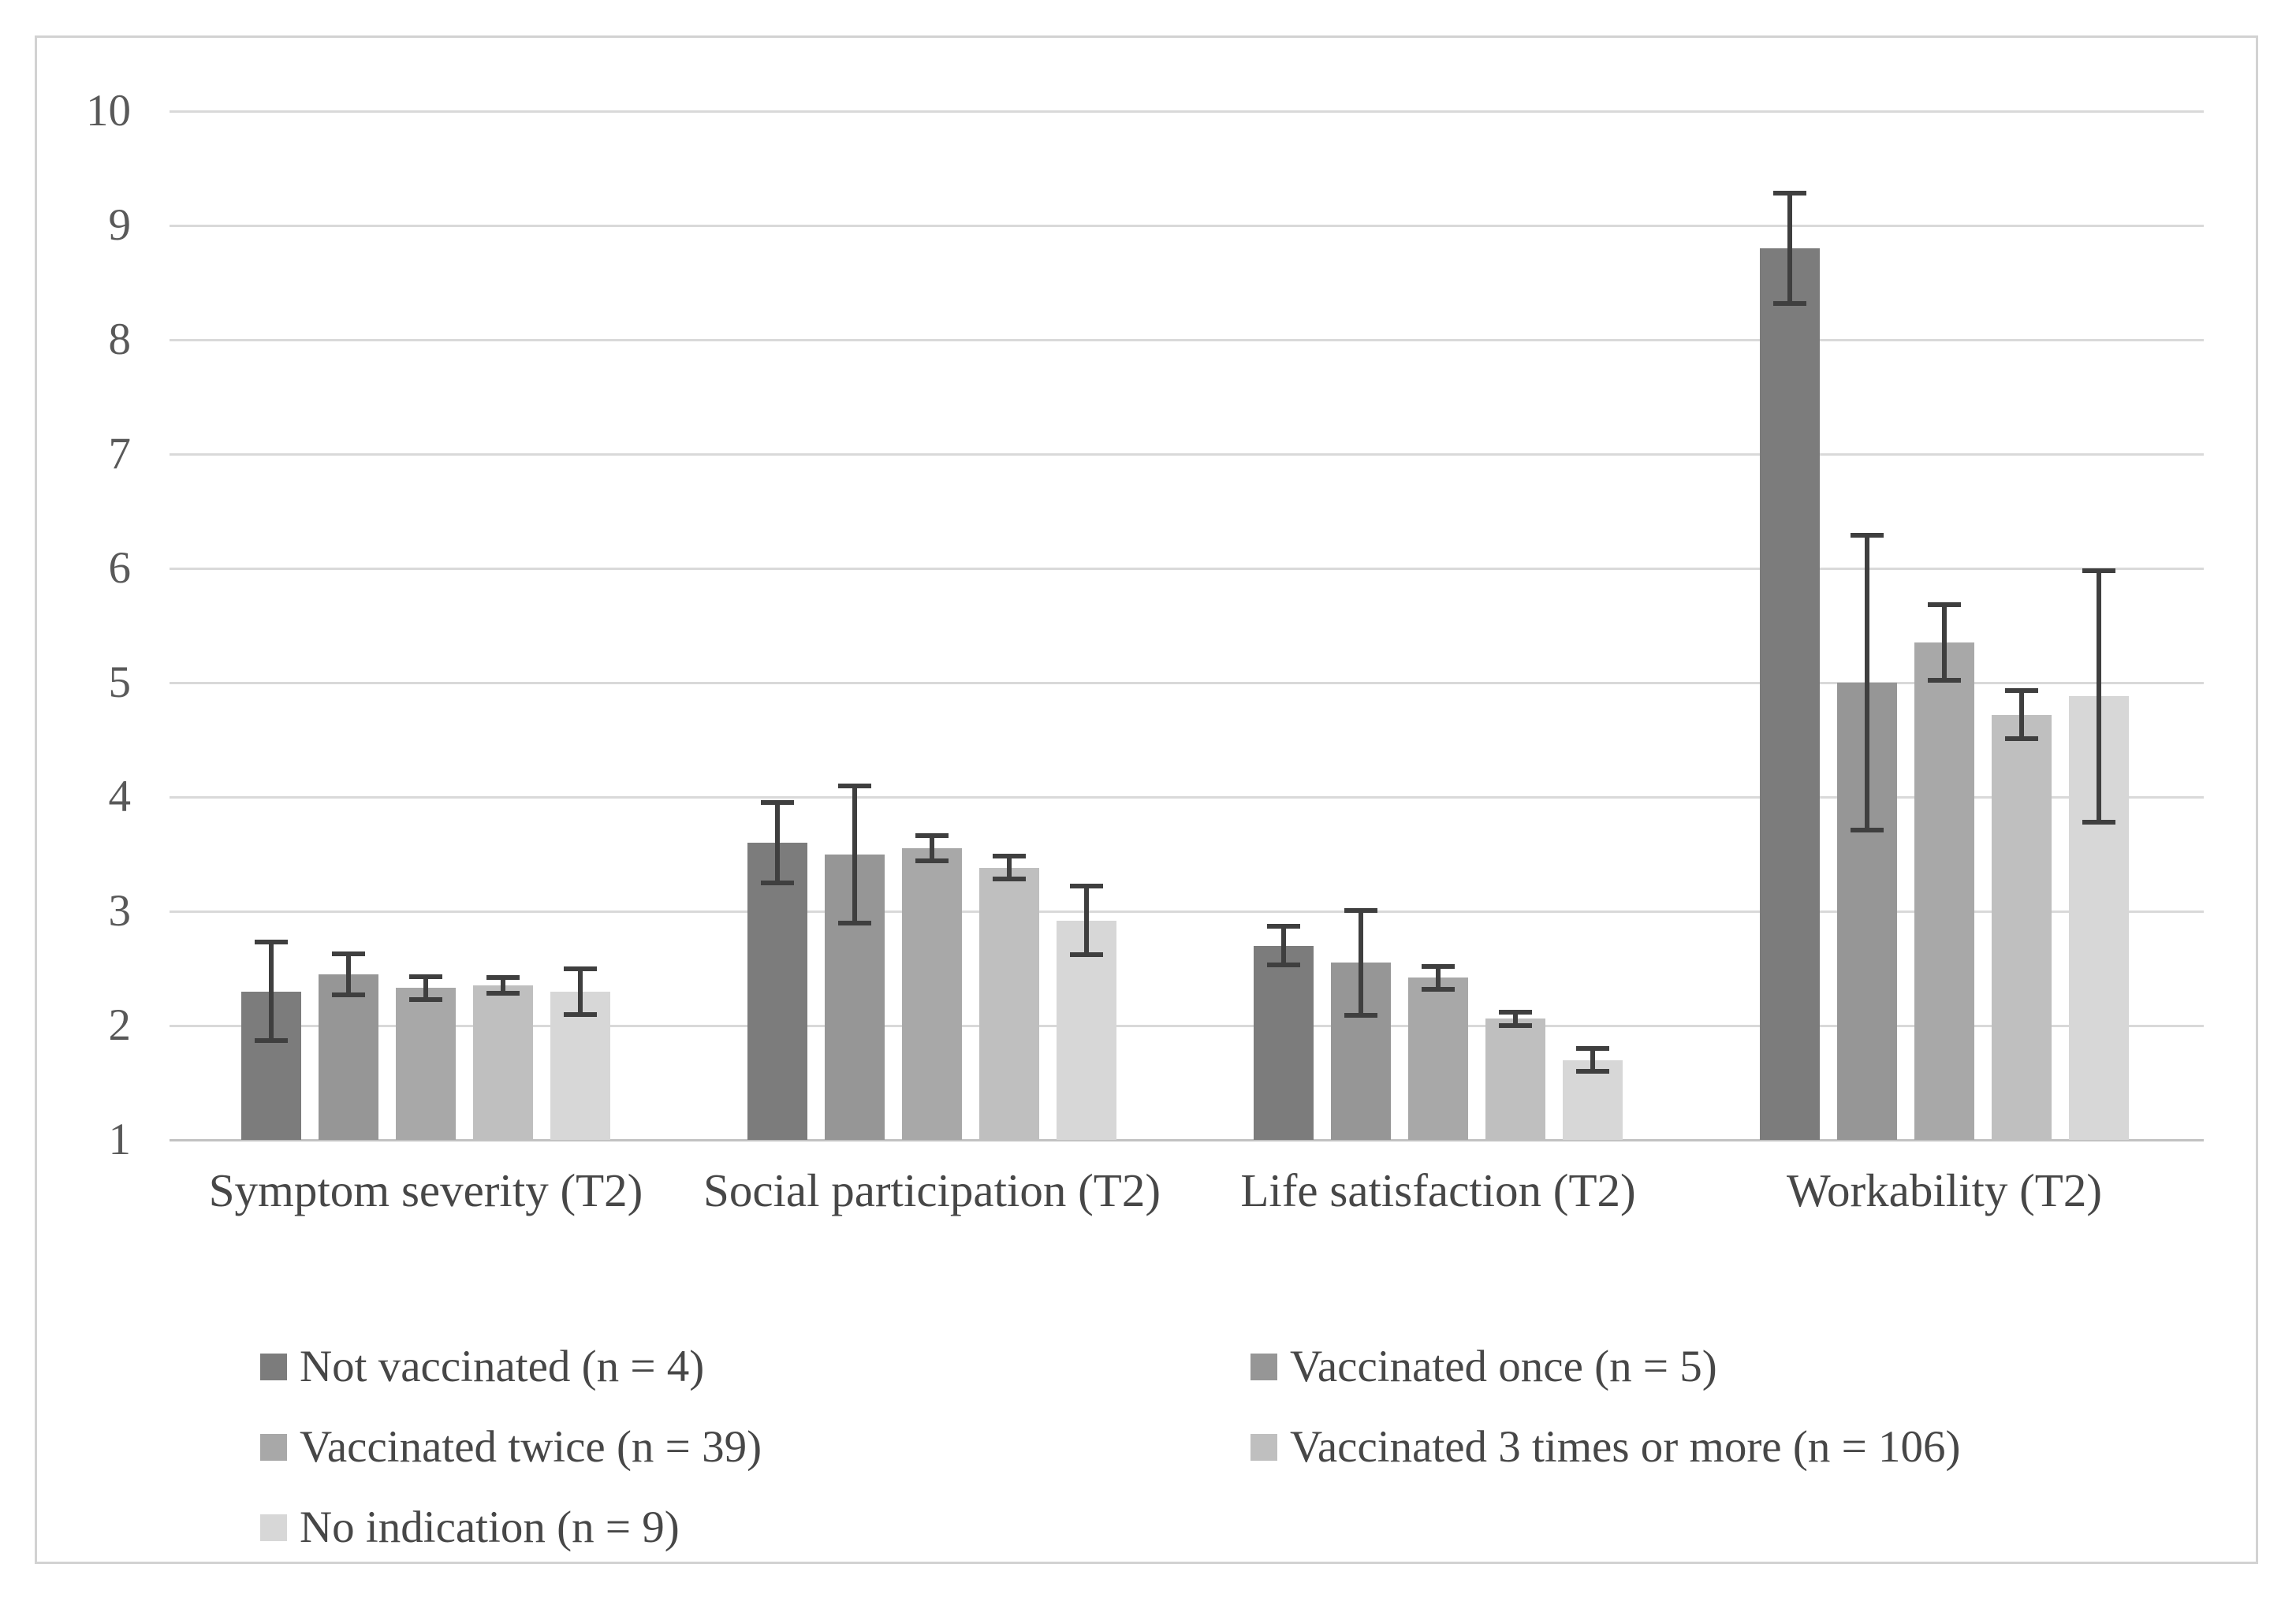 This screenshot has height=1605, width=2296. I want to click on legend-item: Vaccinated once (n = 5), so click(1723, 1367).